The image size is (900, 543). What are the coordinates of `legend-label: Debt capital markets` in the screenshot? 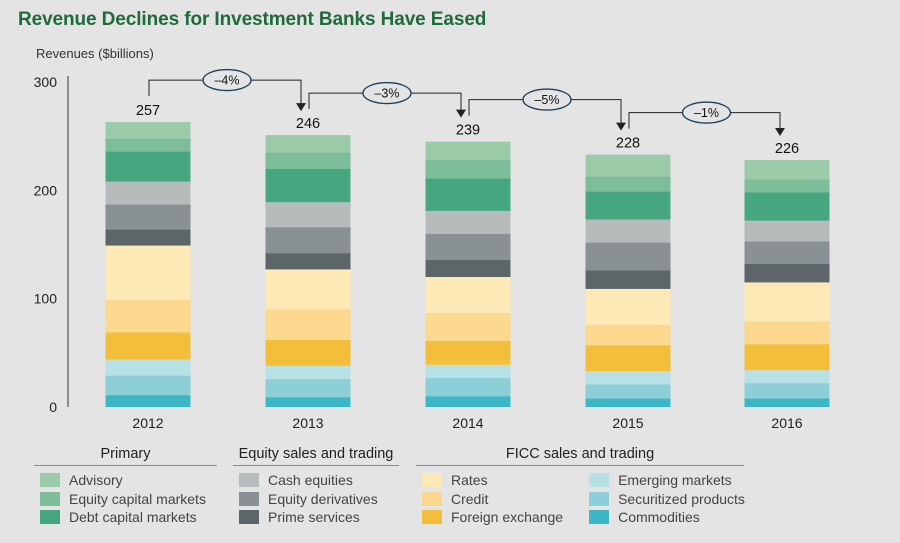 It's located at (133, 517).